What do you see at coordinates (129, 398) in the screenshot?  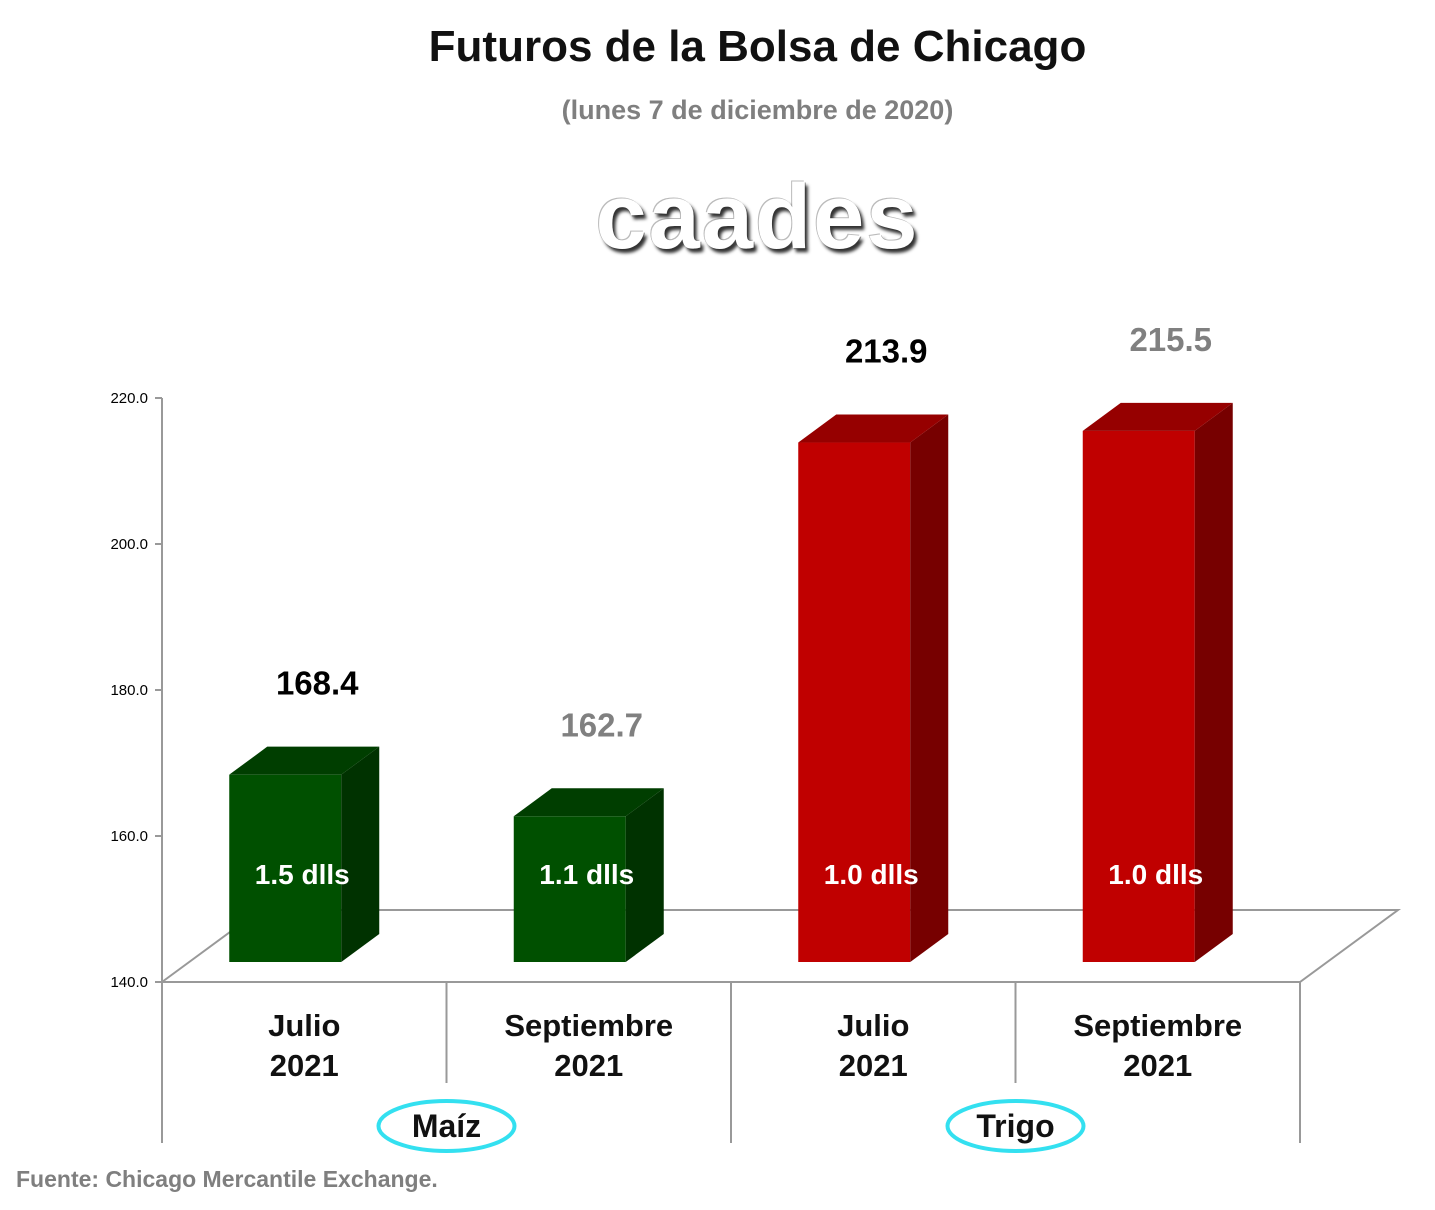 I see `y-tick-label: 220.0` at bounding box center [129, 398].